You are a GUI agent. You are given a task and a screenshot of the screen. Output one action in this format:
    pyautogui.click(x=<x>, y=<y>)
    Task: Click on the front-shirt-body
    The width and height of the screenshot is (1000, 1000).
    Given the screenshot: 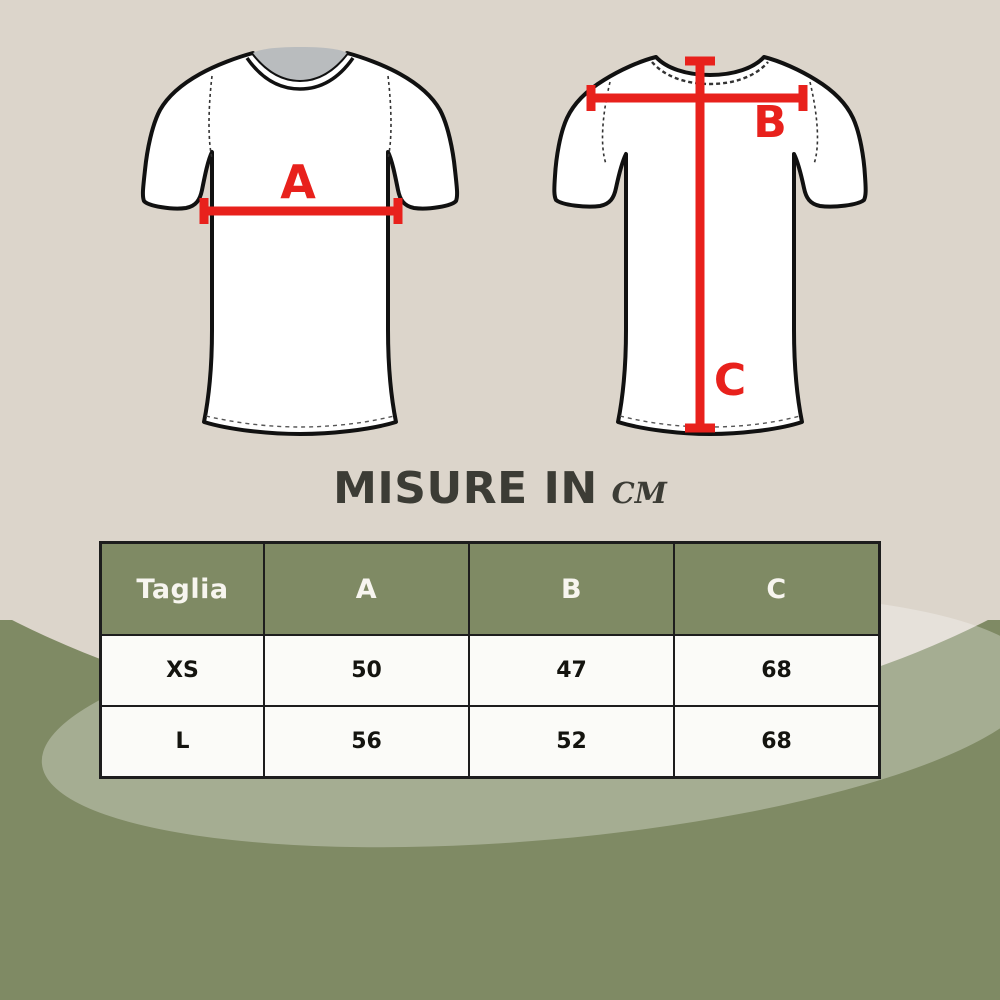 What is the action you would take?
    pyautogui.click(x=300, y=243)
    